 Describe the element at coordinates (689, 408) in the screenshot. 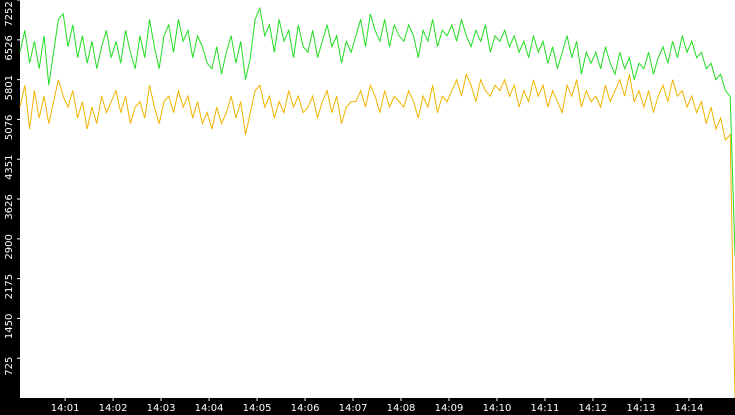

I see `x-tick-label: 14:14` at that location.